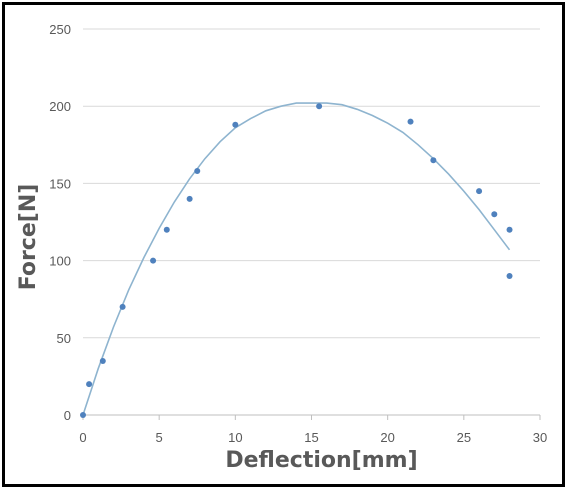 This screenshot has height=491, width=571. Describe the element at coordinates (64, 338) in the screenshot. I see `y-tick-label: 50` at that location.